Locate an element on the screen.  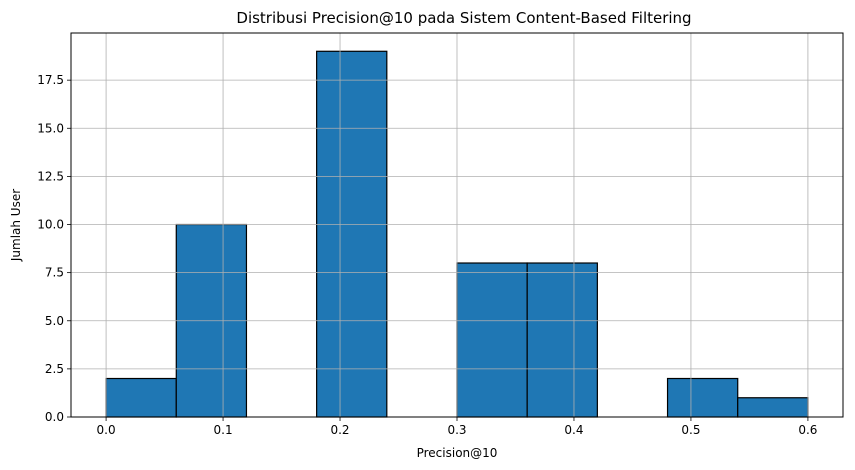
x-axis-label: Precision@10 is located at coordinates (457, 453).